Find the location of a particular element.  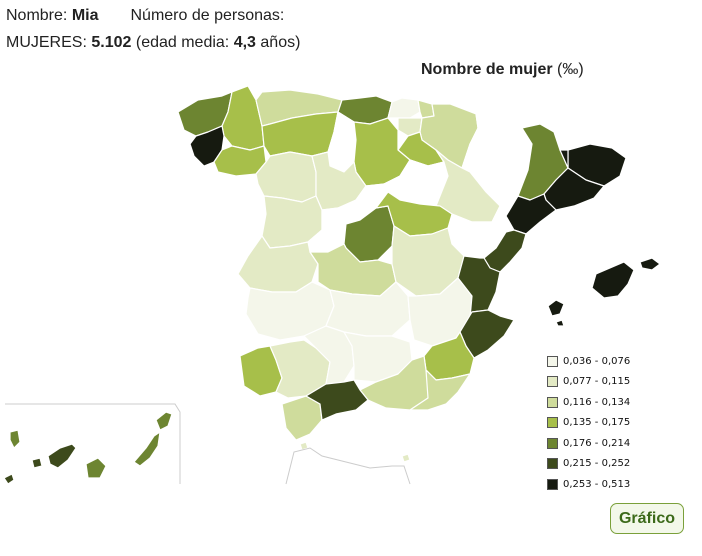

name-label: Nombre: is located at coordinates (37, 15).